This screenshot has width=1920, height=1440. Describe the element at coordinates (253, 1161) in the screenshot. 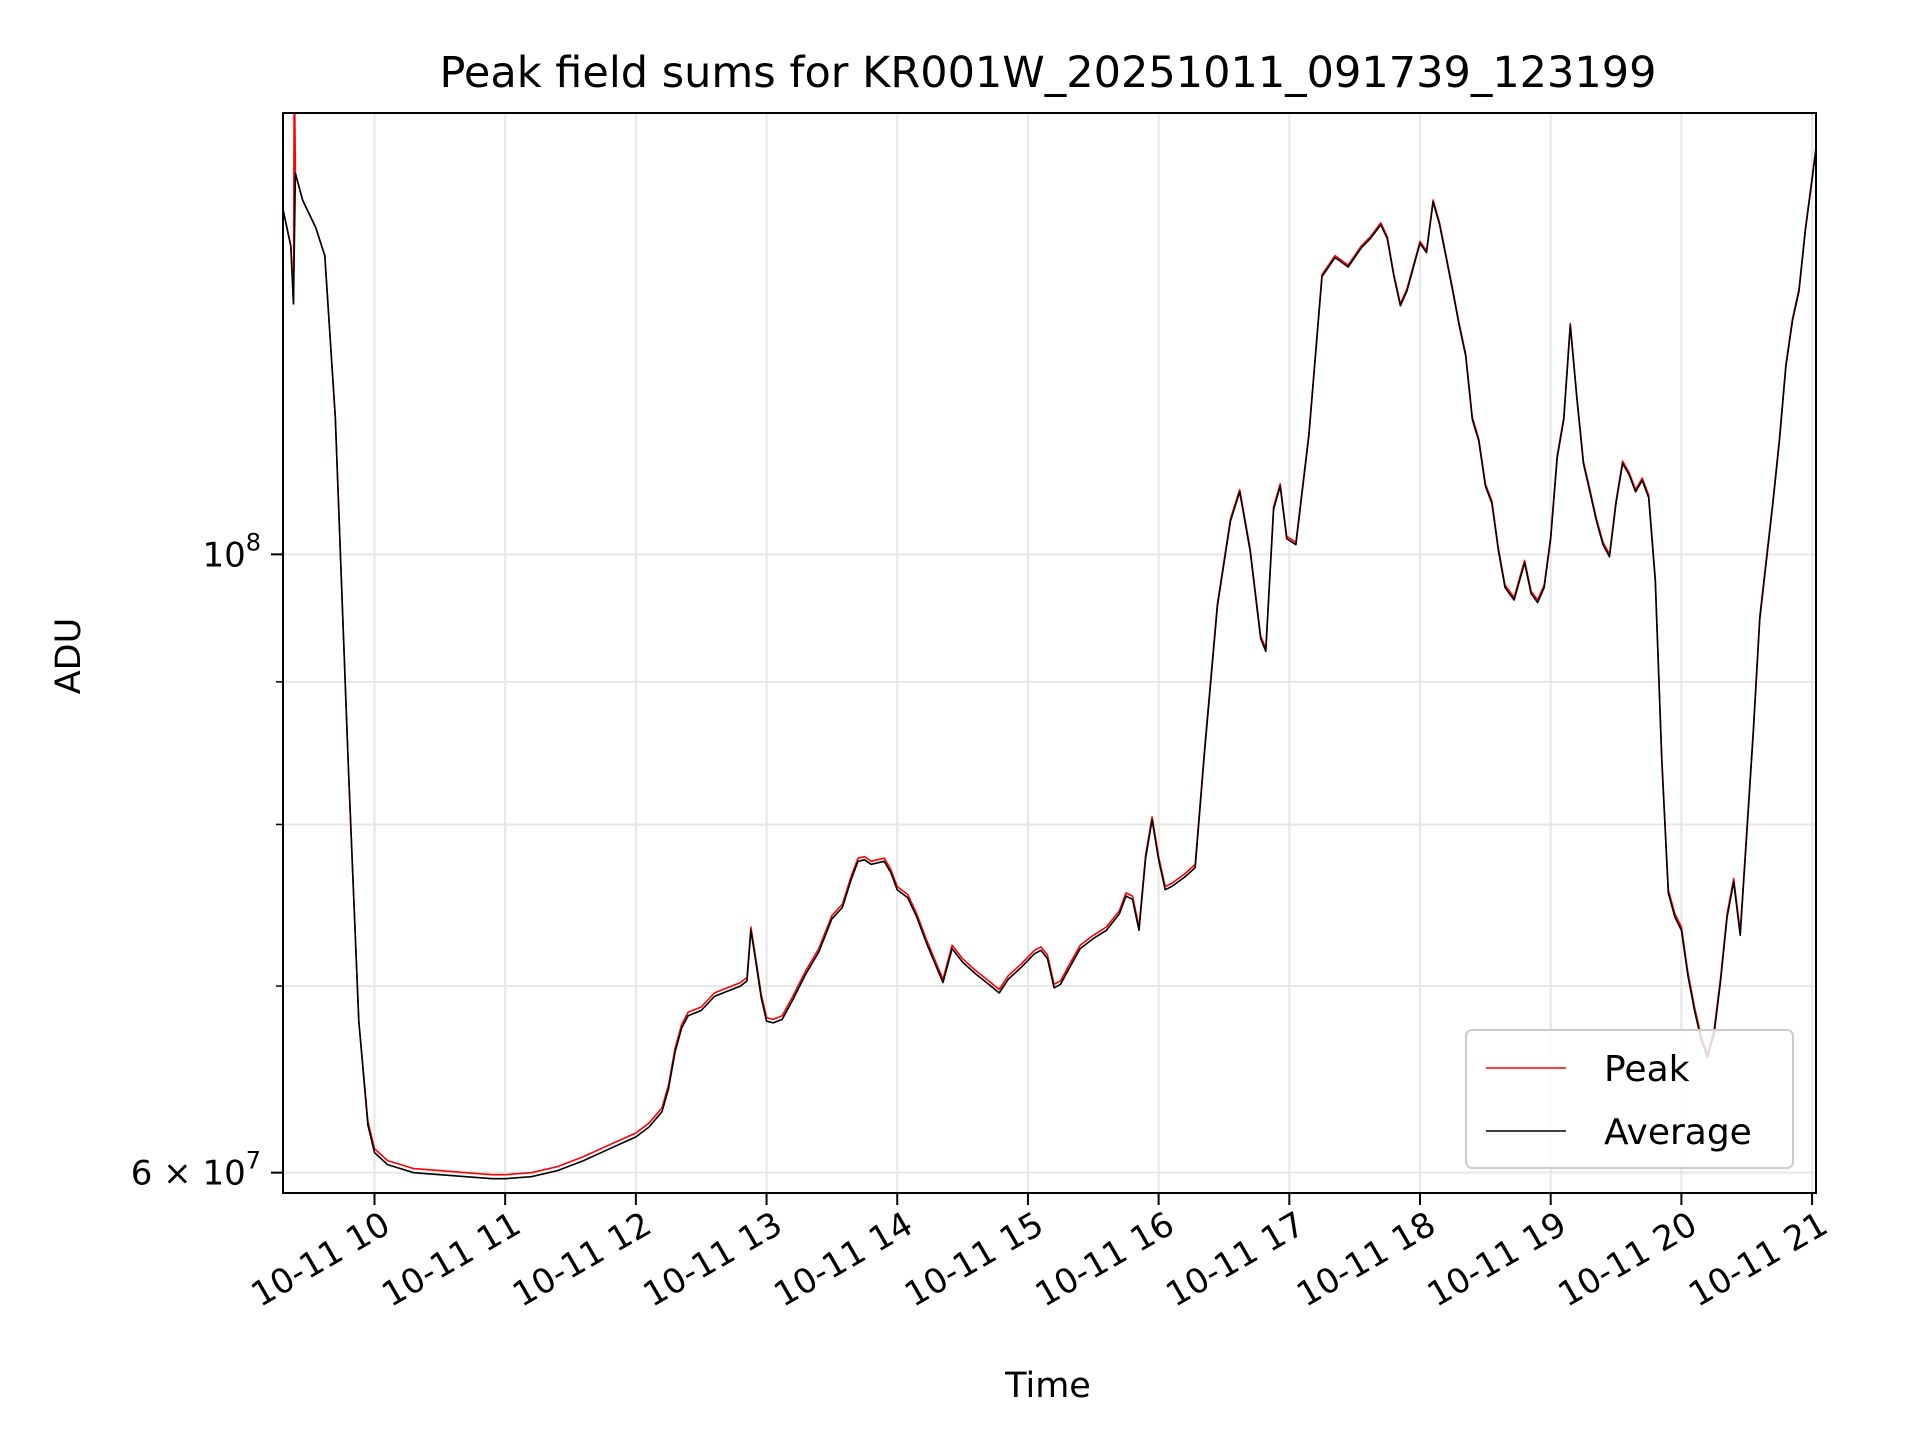

I see `y-tick-exponent: 7` at that location.